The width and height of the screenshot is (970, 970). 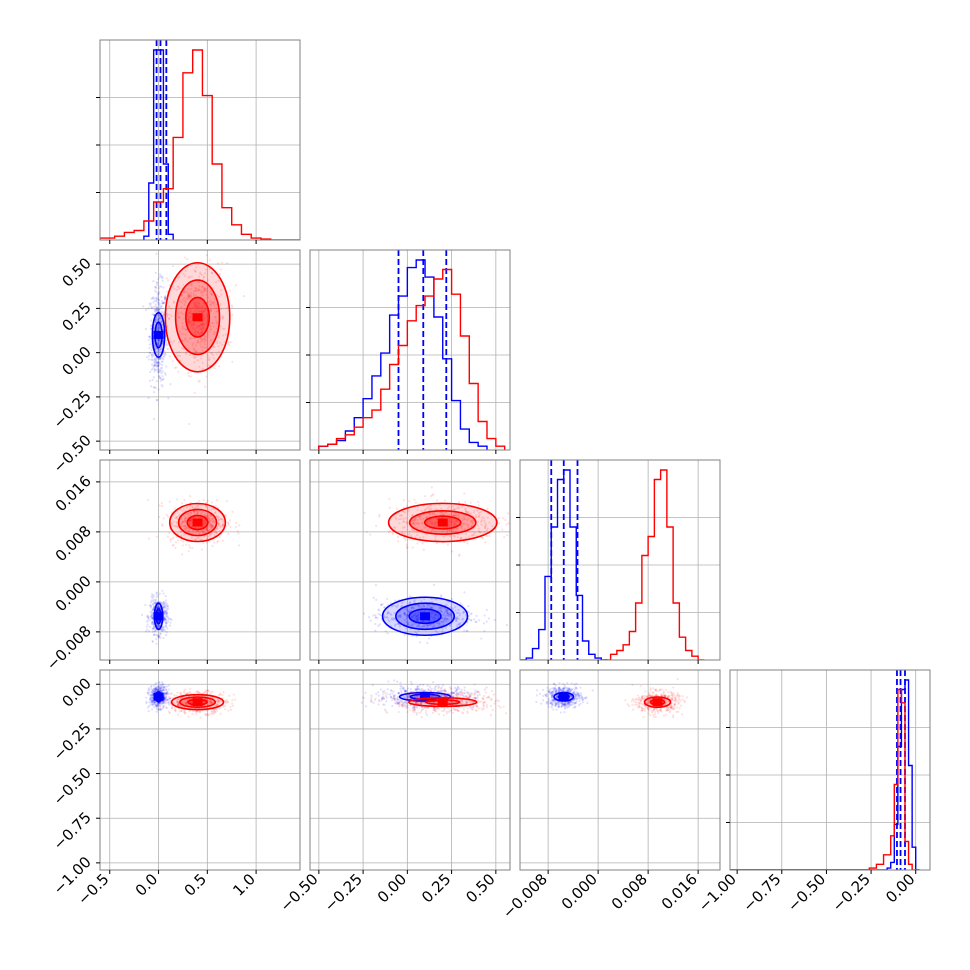 I want to click on panel-content, so click(x=200, y=350).